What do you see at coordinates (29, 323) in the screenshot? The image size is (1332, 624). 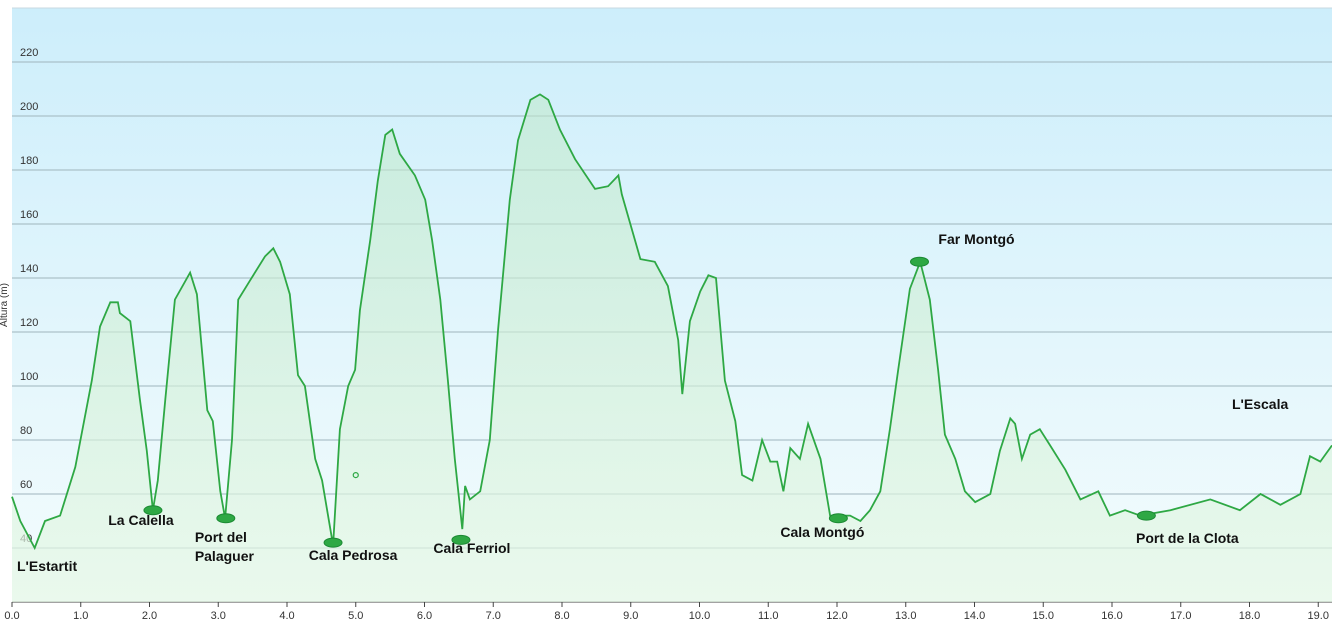 I see `y-tick-label: 120` at bounding box center [29, 323].